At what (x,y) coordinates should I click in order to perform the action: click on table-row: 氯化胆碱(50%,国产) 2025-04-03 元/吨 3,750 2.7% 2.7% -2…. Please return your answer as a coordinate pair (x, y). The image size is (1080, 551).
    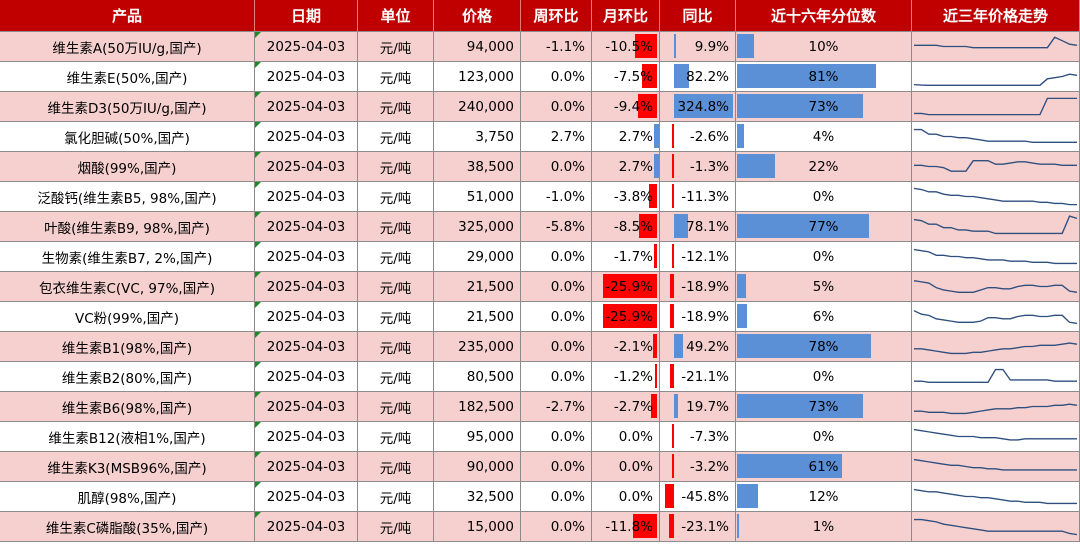
    Looking at the image, I should click on (540, 137).